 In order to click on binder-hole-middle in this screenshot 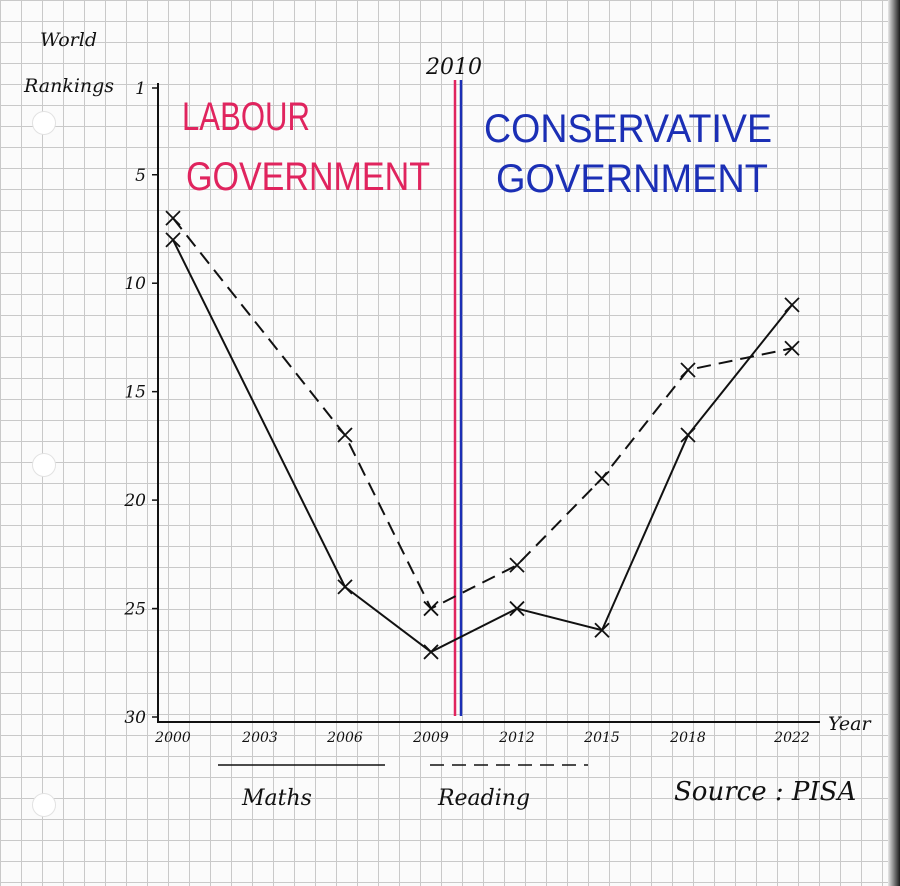, I will do `click(44, 465)`.